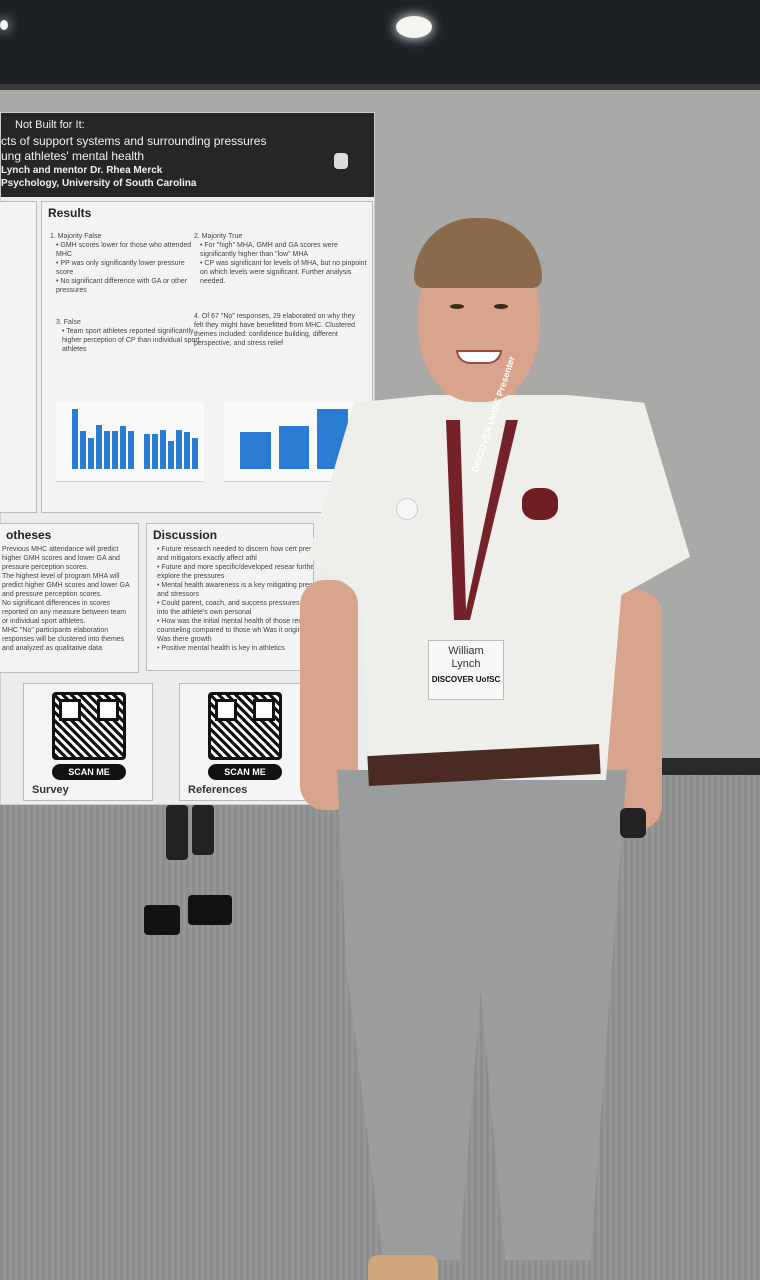 The height and width of the screenshot is (1280, 760). Describe the element at coordinates (218, 236) in the screenshot. I see `result-2-title: 2. Majority True` at that location.